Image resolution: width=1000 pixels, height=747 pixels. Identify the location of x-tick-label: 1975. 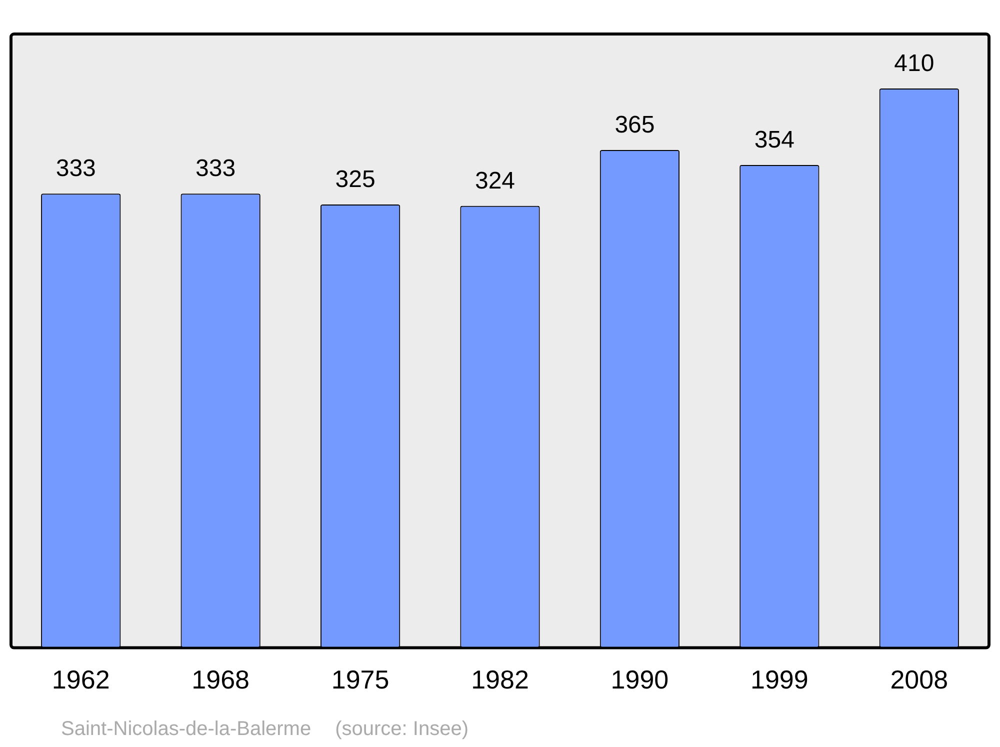
(360, 679).